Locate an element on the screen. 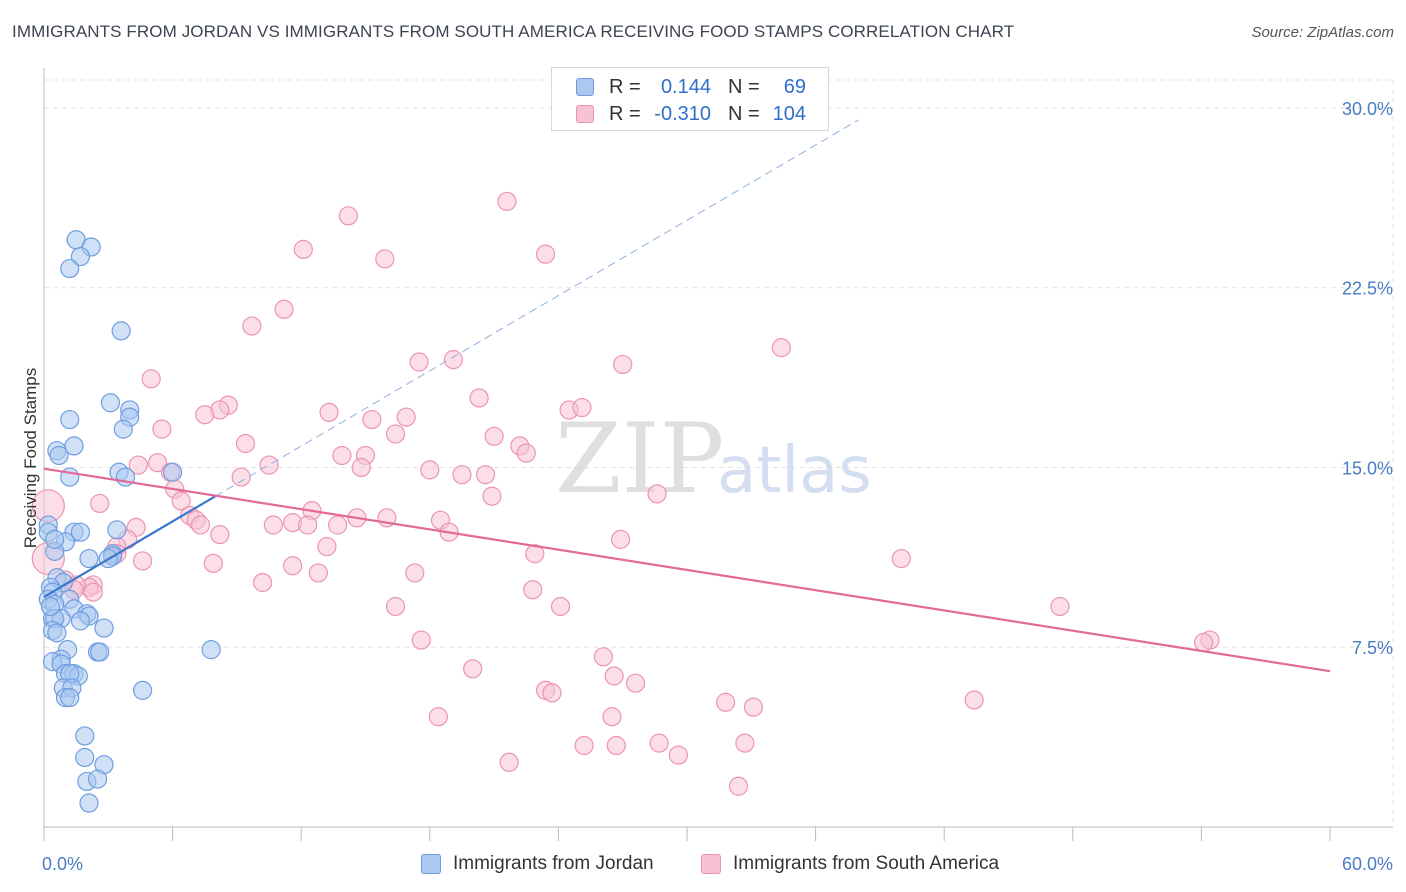  series-swatch-south-america is located at coordinates (711, 864).